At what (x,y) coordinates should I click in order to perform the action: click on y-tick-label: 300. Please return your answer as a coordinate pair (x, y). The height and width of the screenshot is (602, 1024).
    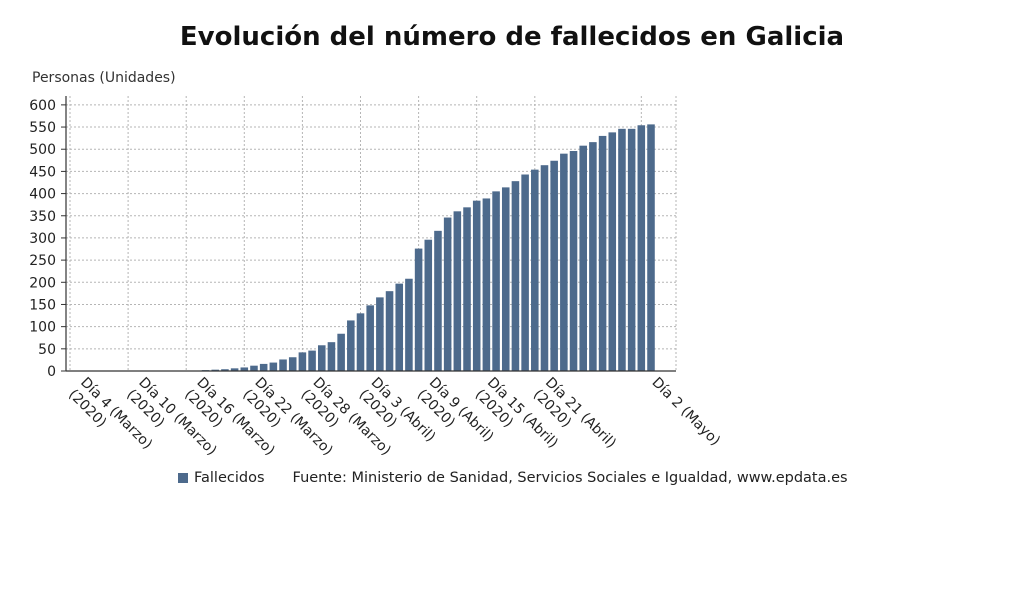
    Looking at the image, I should click on (42, 239).